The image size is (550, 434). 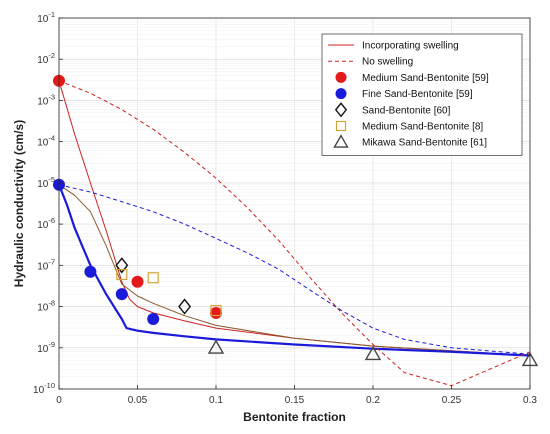 What do you see at coordinates (46, 264) in the screenshot?
I see `y-tick-label: 10⁻⁷` at bounding box center [46, 264].